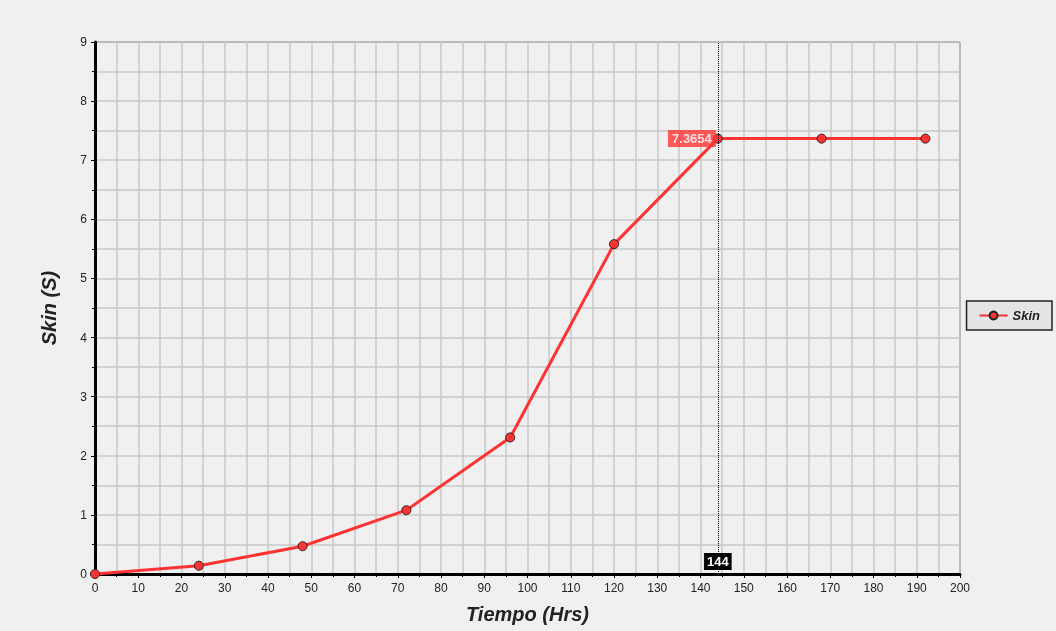 This screenshot has height=631, width=1056. What do you see at coordinates (700, 588) in the screenshot?
I see `x-tick-label: 140` at bounding box center [700, 588].